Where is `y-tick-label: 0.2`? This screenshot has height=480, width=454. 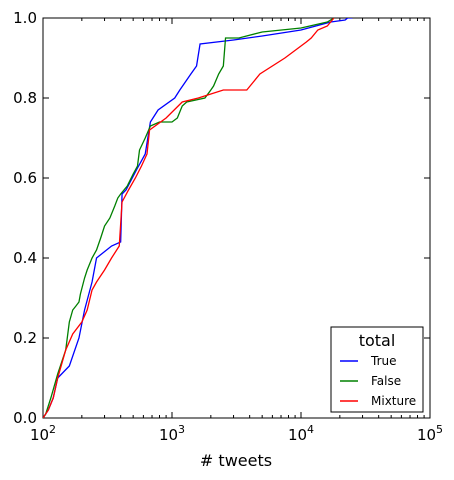
y-tick-label: 0.2 is located at coordinates (25, 338).